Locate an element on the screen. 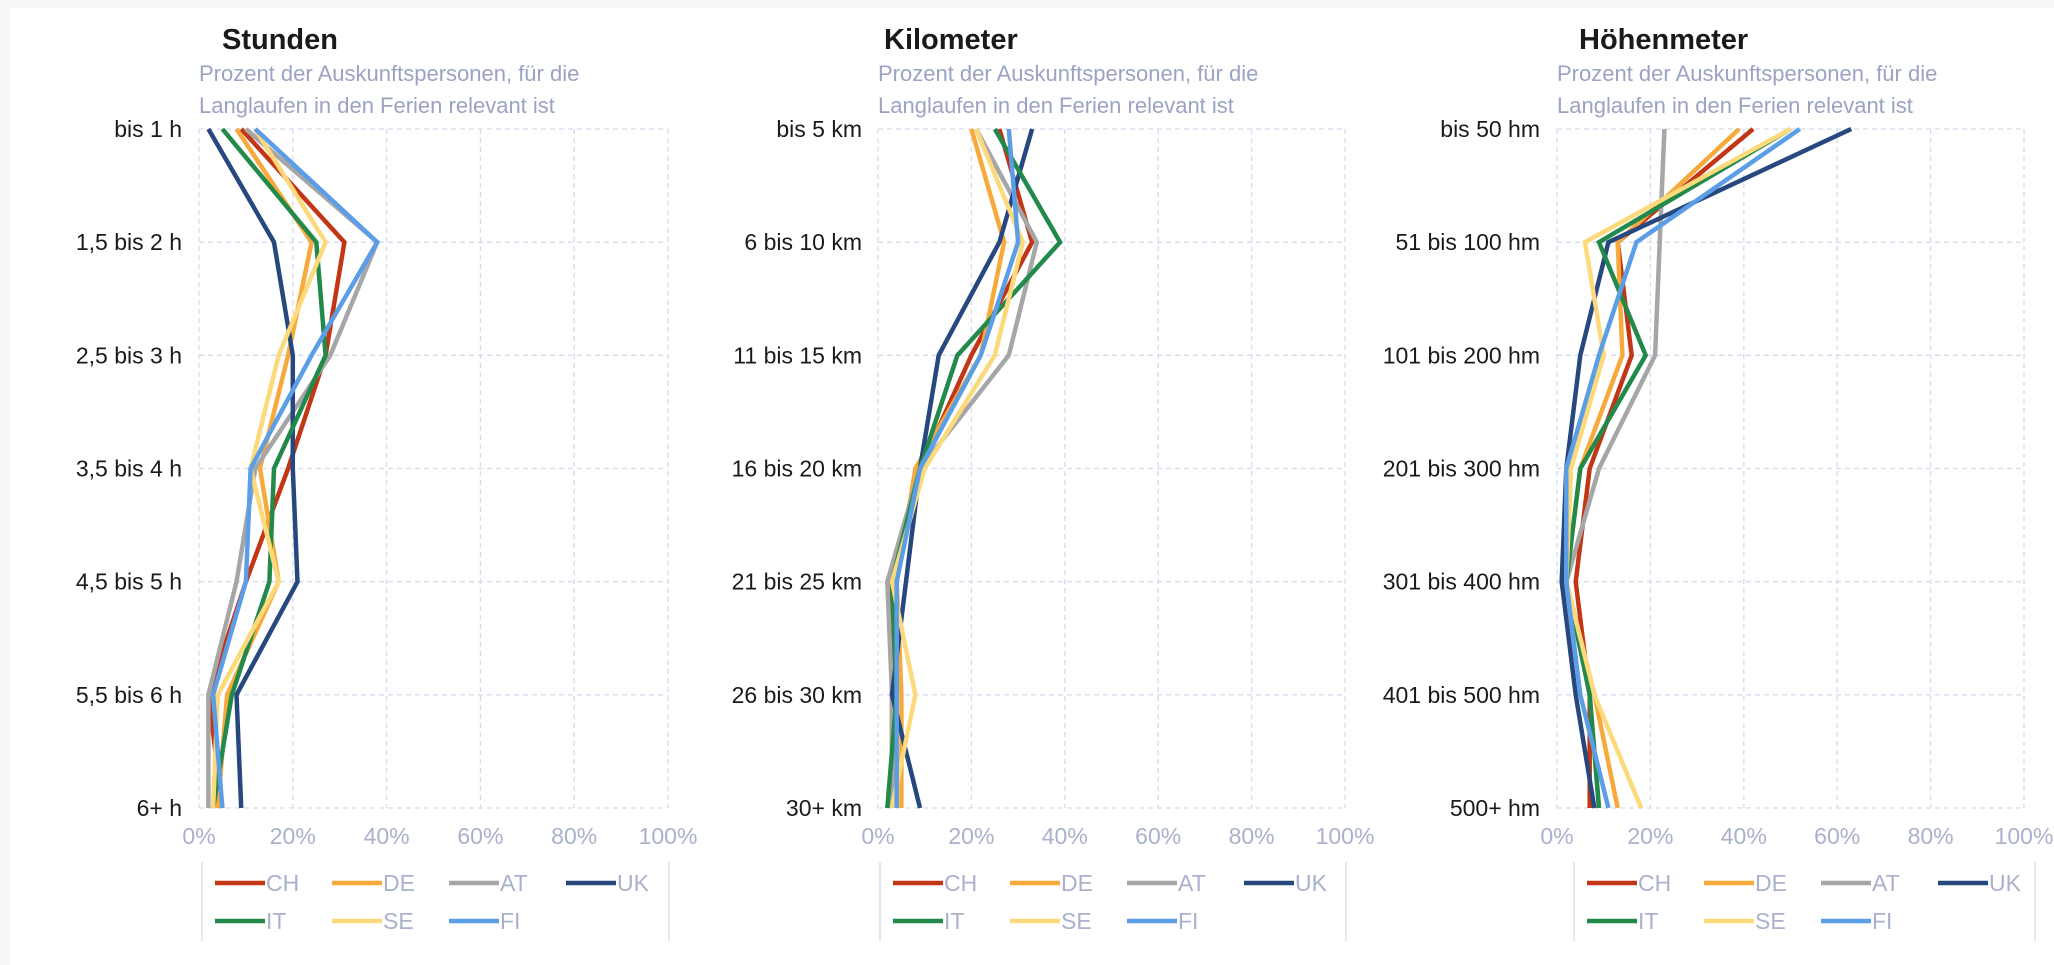 The width and height of the screenshot is (2054, 965). chart-title: Kilometer is located at coordinates (951, 40).